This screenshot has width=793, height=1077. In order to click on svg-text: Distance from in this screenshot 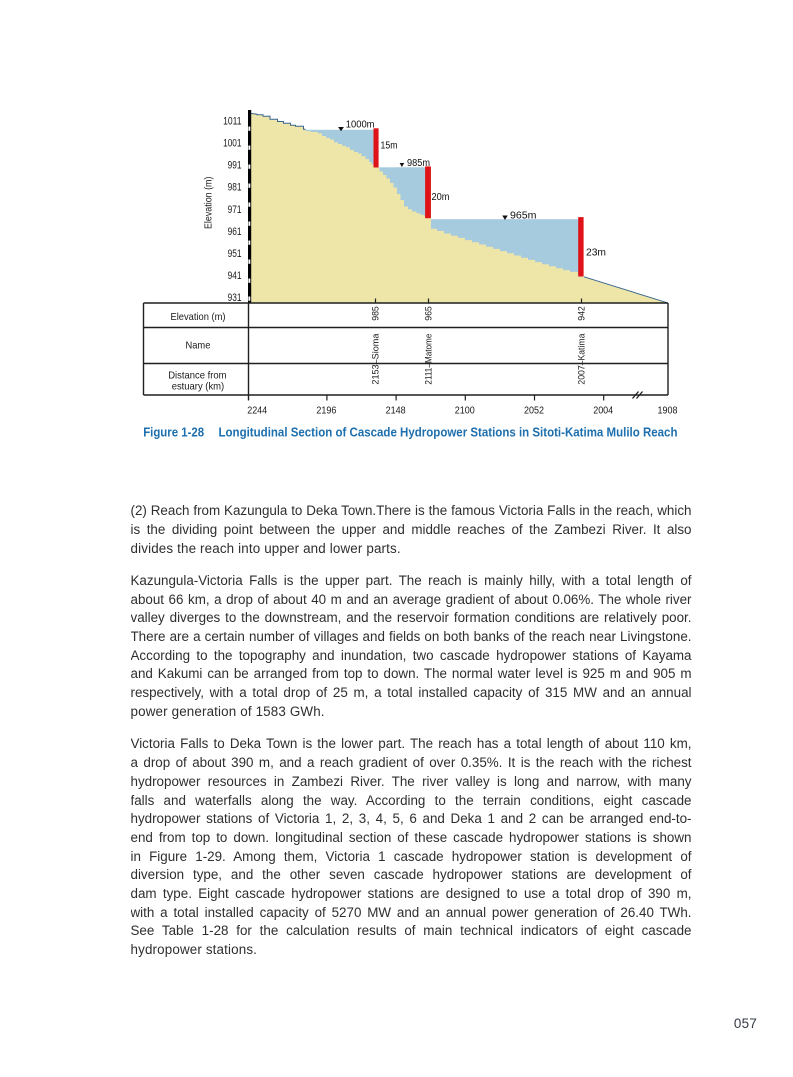, I will do `click(197, 376)`.